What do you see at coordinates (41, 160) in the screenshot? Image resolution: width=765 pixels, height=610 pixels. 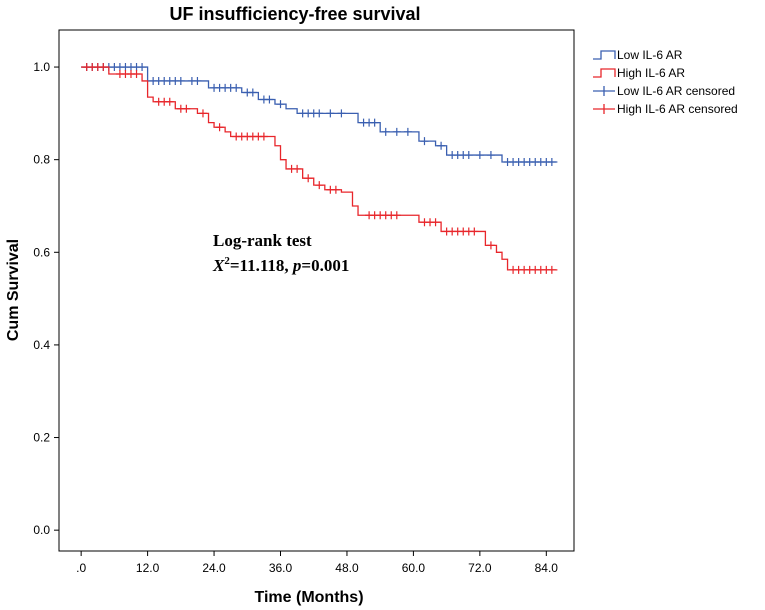 I see `y-tick-label: 0.8` at bounding box center [41, 160].